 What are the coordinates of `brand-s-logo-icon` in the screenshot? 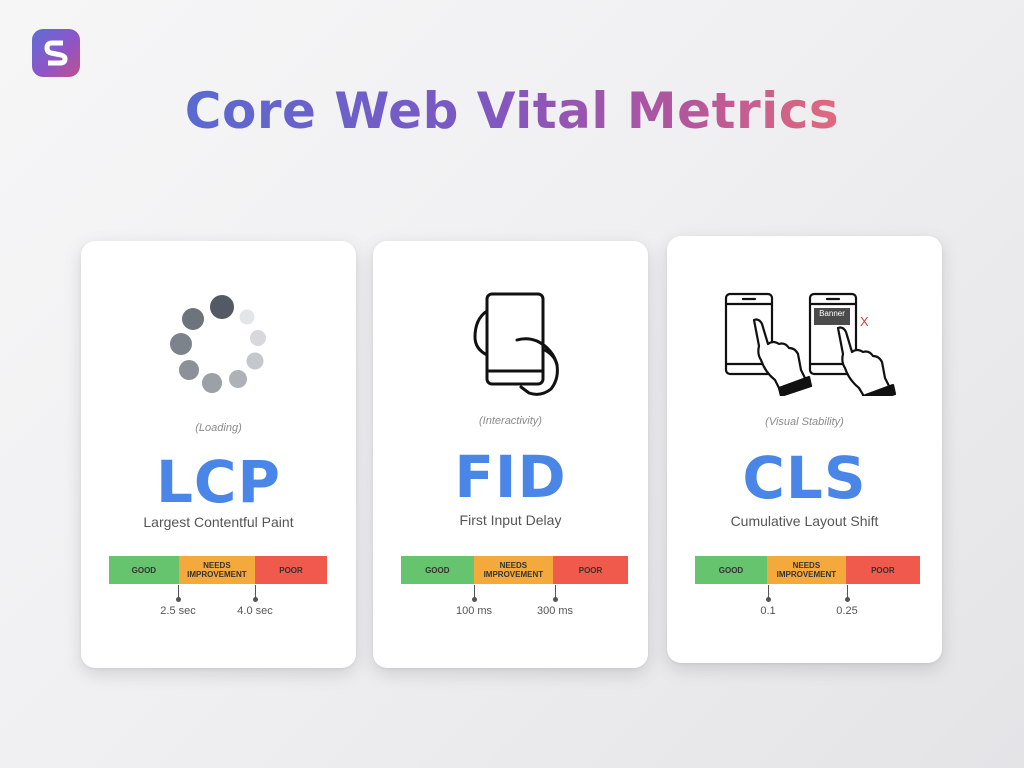 It's located at (56, 53).